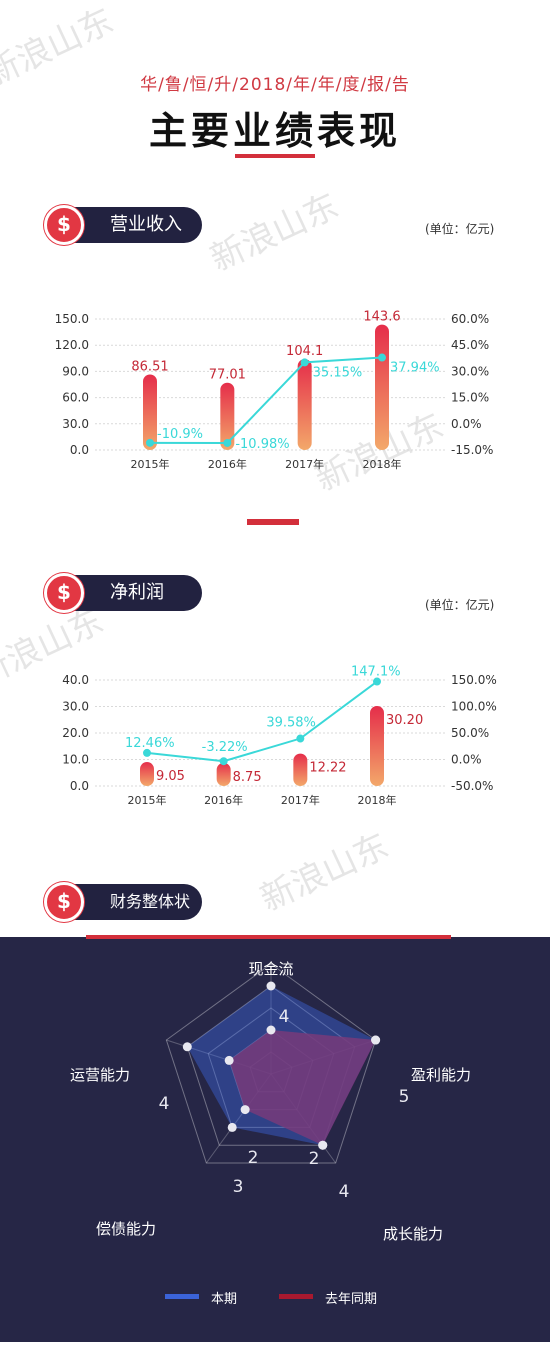 The height and width of the screenshot is (1350, 550). Describe the element at coordinates (404, 720) in the screenshot. I see `bar-value-label: 30.20` at that location.